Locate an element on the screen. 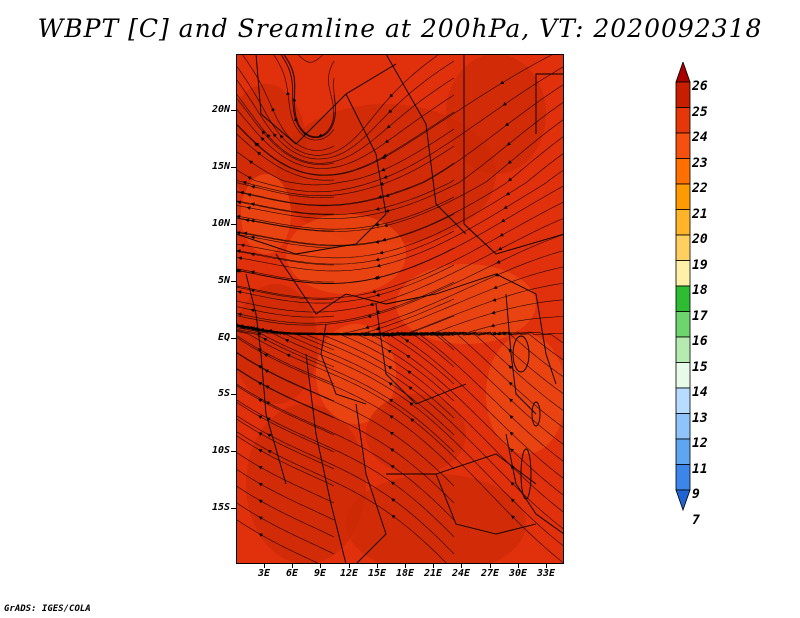 The image size is (800, 618). colorbar-label-17: 17 is located at coordinates (700, 316).